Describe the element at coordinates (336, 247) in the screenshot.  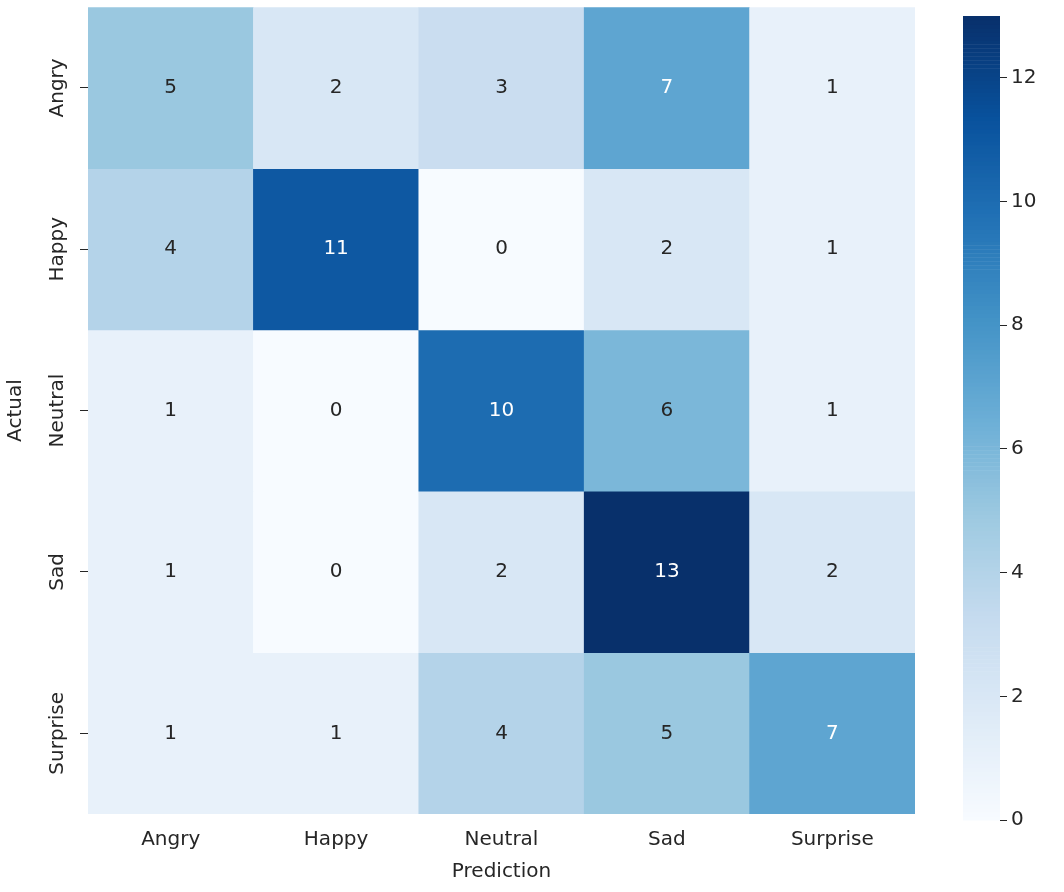
I see `data-label: 11` at that location.